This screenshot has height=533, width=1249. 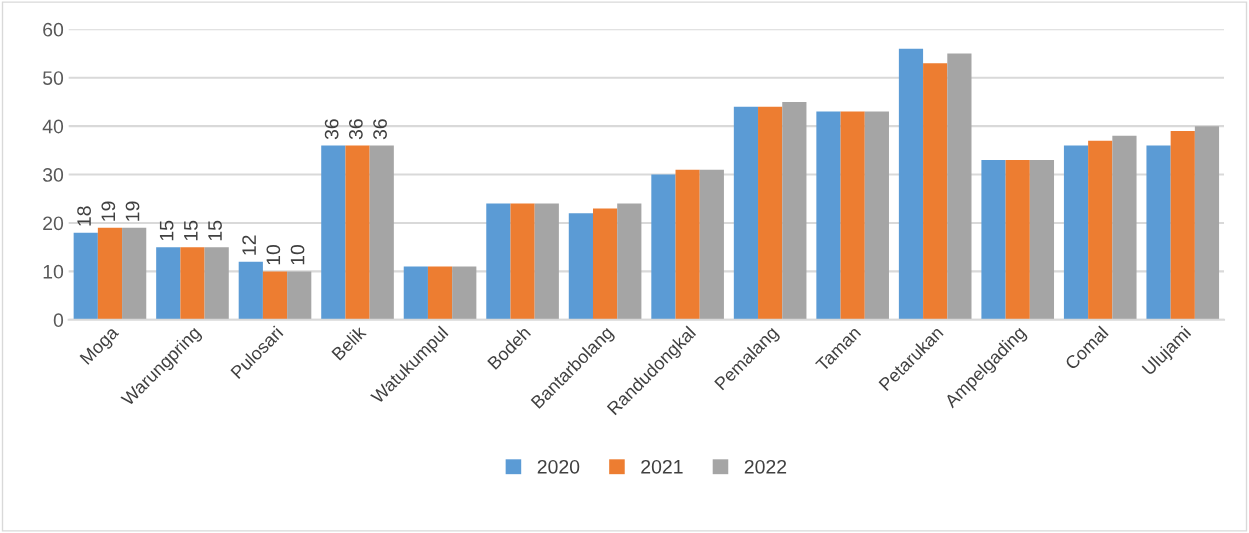 What do you see at coordinates (58, 320) in the screenshot?
I see `y-tick-label: 0` at bounding box center [58, 320].